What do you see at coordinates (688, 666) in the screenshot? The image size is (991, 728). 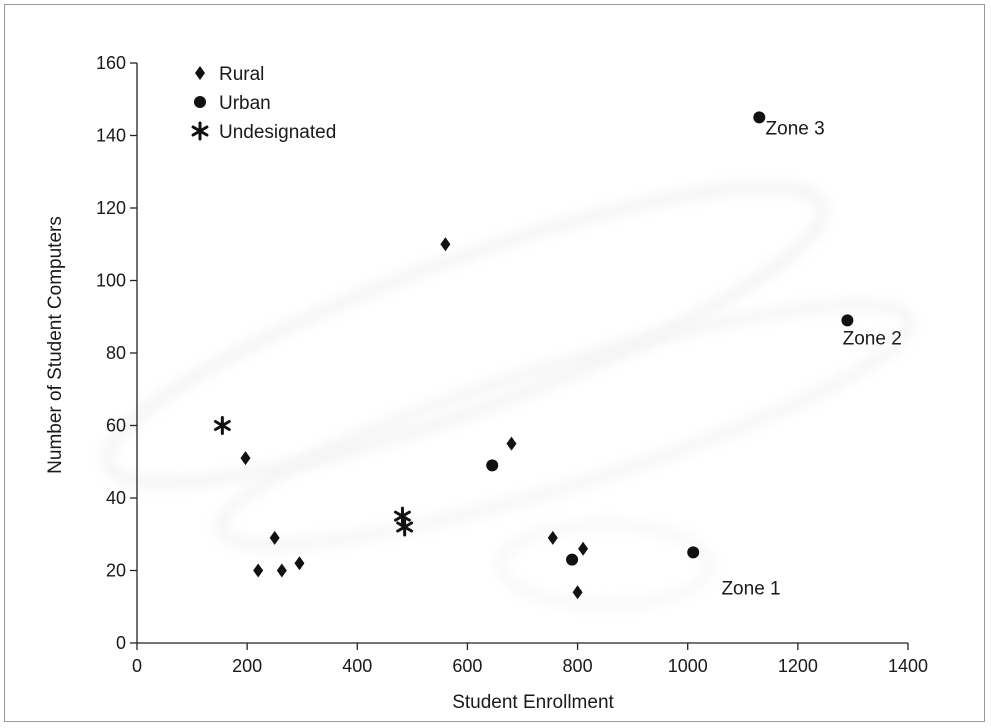 I see `x-tick-label: 1000` at bounding box center [688, 666].